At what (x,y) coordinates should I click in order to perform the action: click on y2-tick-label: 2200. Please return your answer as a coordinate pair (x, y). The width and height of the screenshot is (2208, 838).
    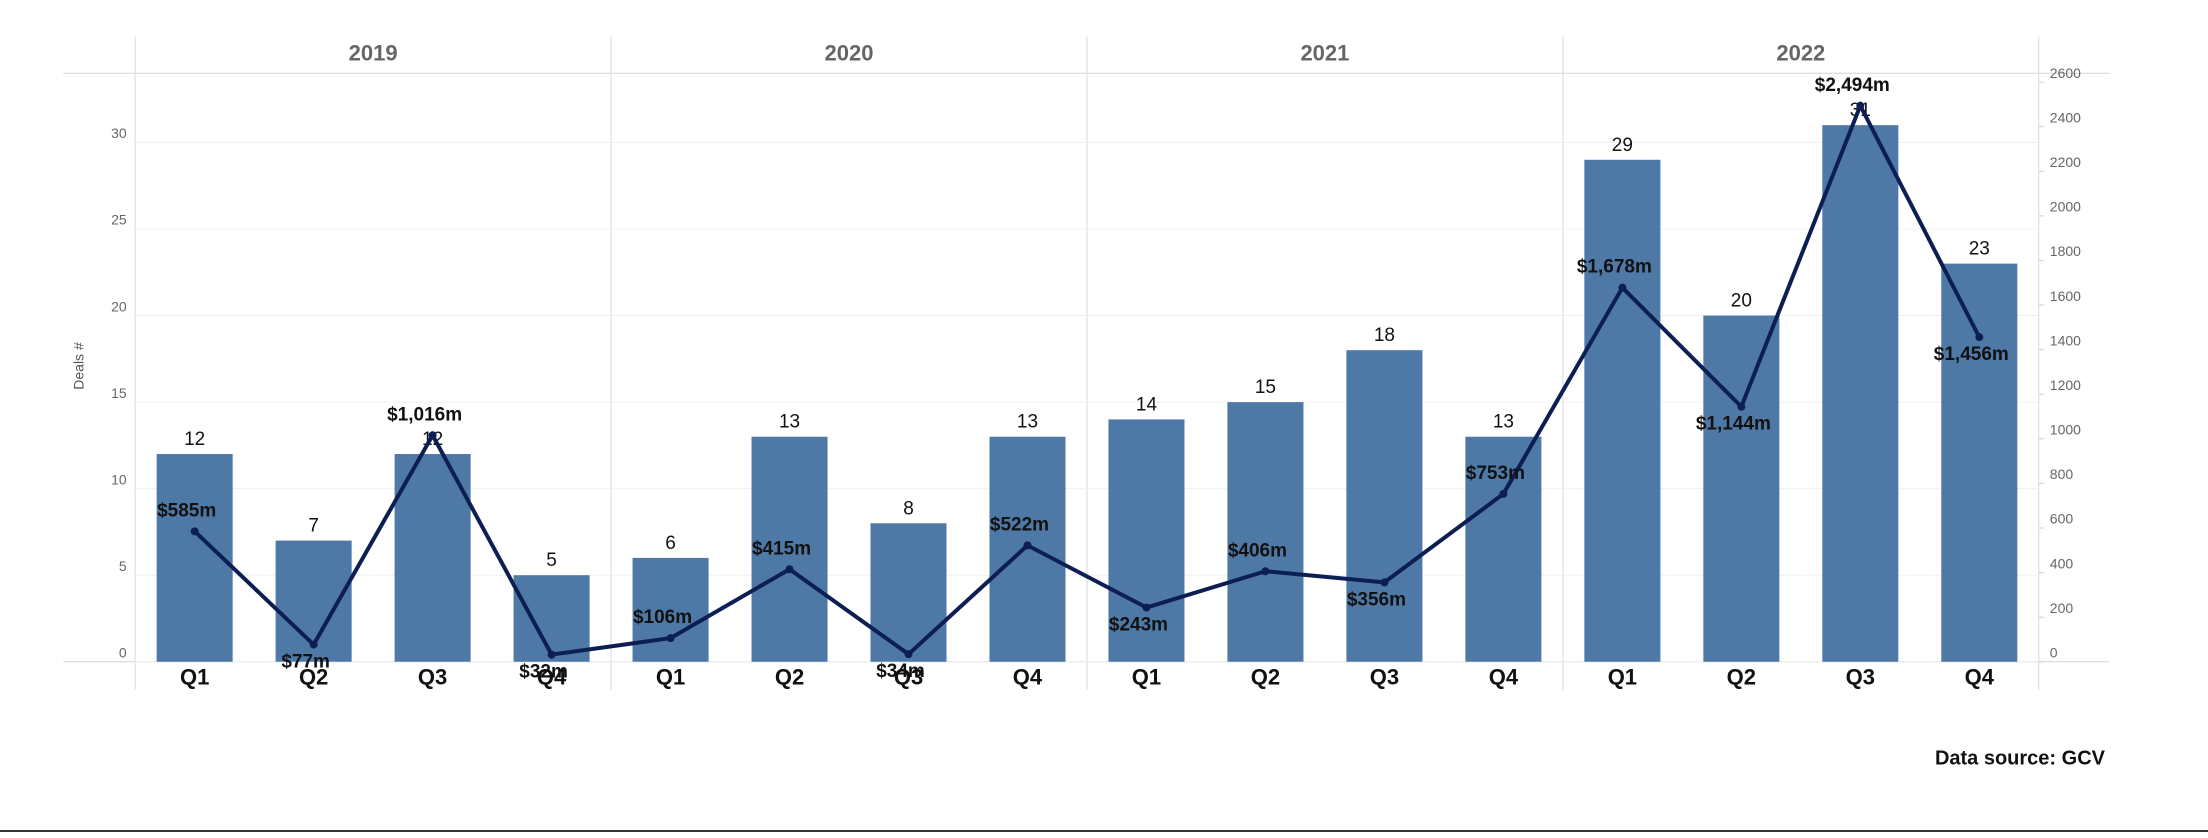
    Looking at the image, I should click on (2065, 162).